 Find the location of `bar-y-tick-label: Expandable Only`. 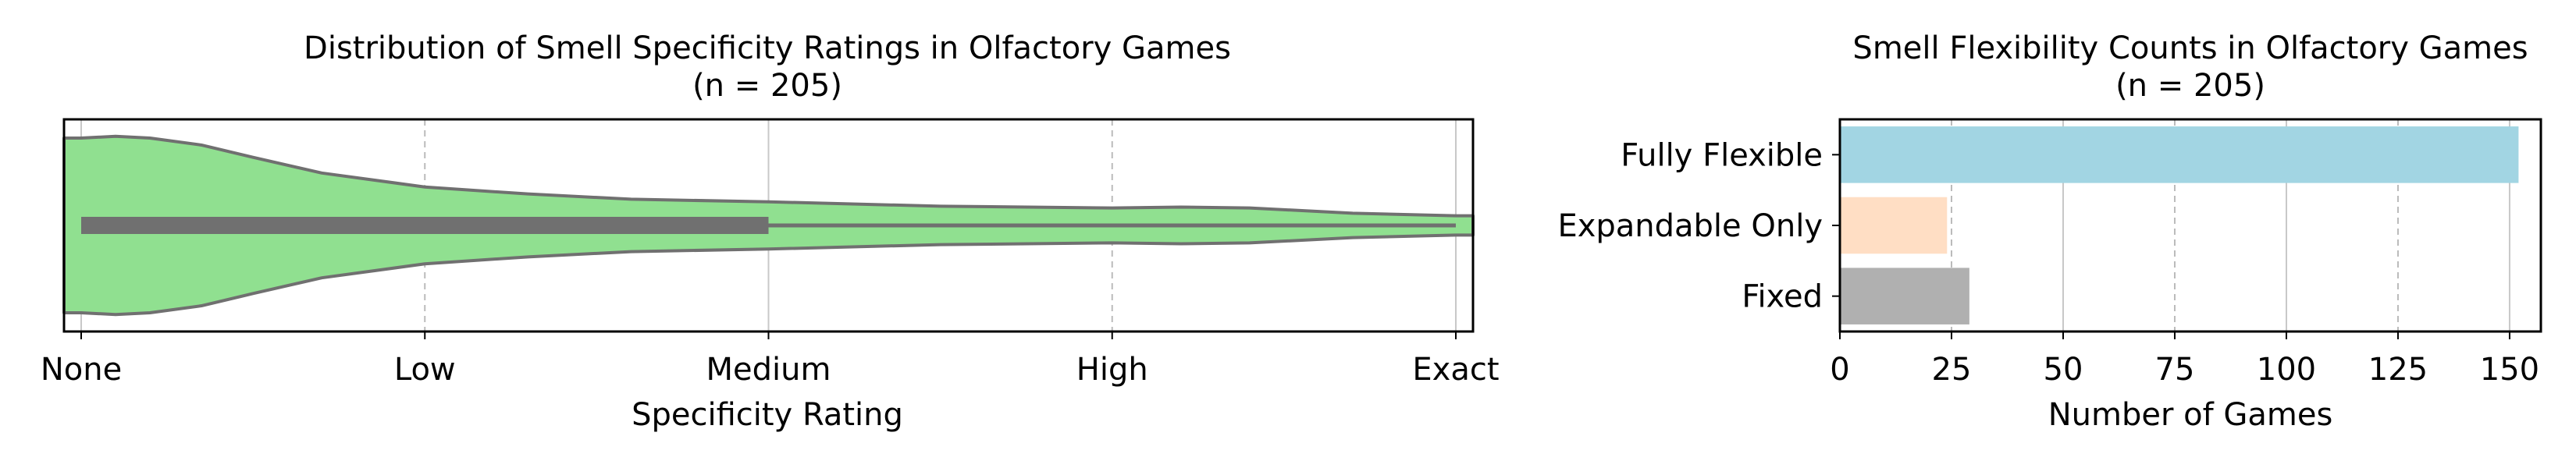

bar-y-tick-label: Expandable Only is located at coordinates (1690, 226).